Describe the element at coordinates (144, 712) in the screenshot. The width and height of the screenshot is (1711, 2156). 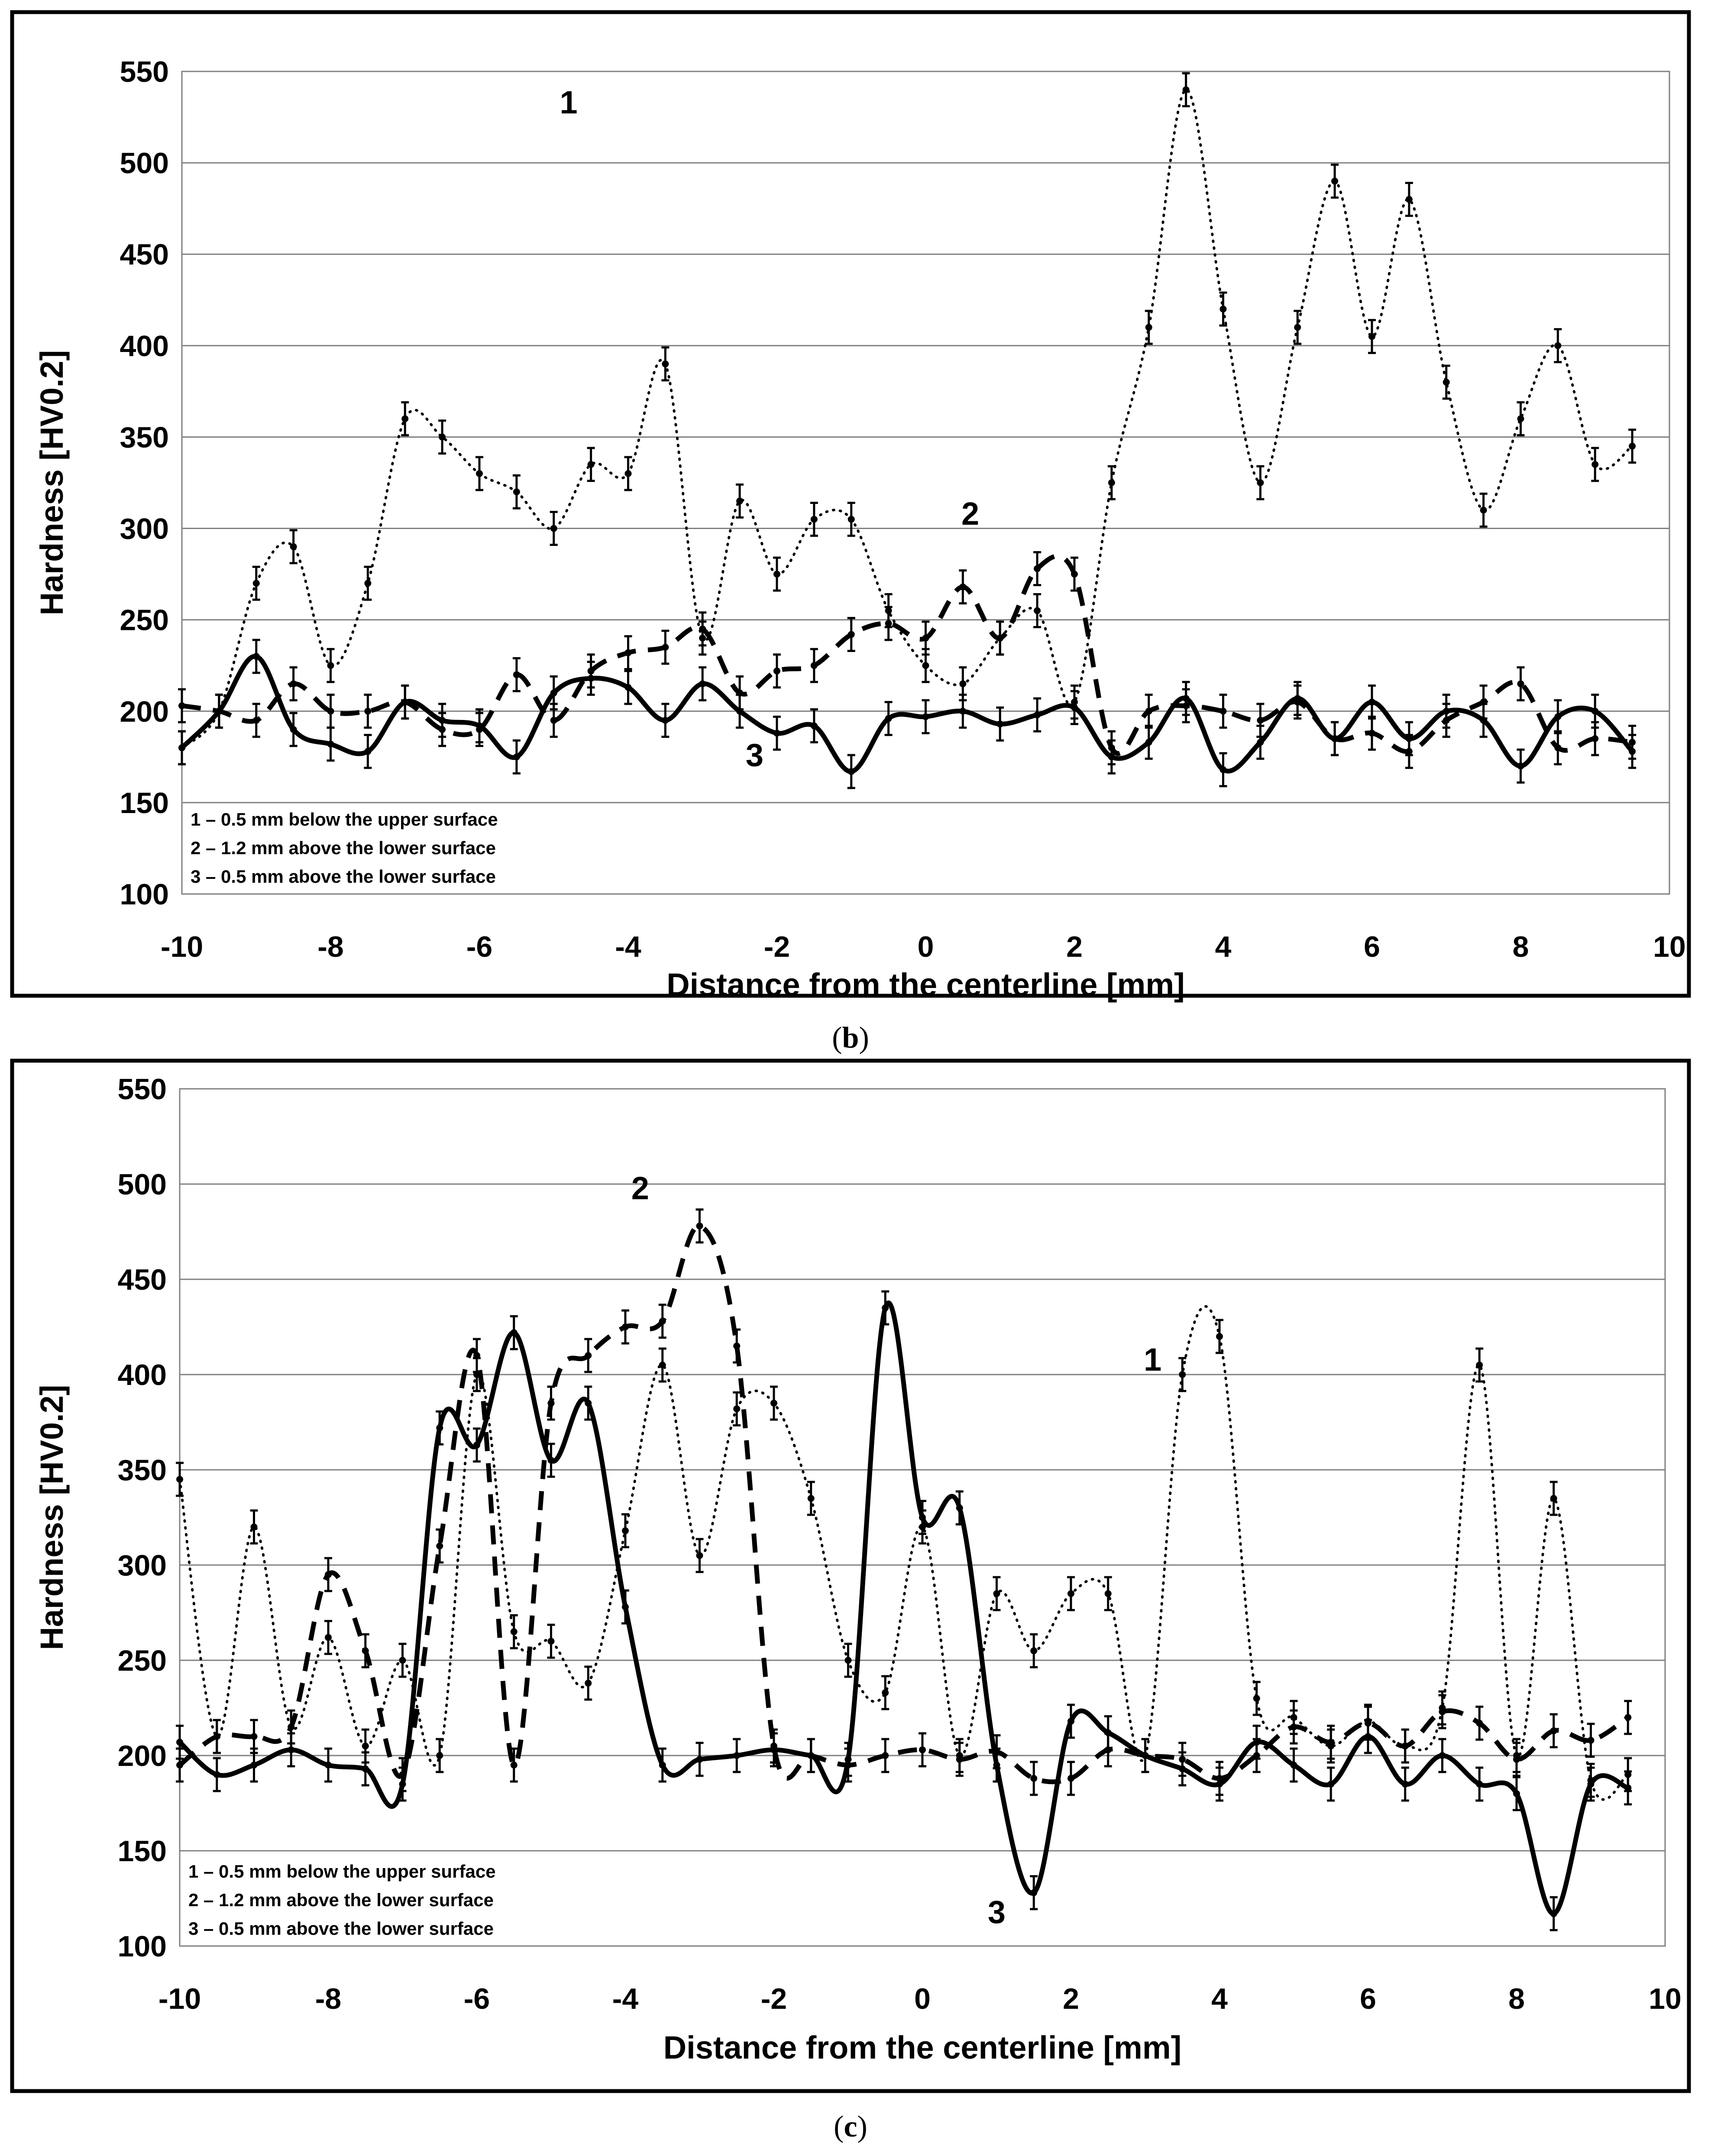
I see `y-tick-label: 200` at that location.